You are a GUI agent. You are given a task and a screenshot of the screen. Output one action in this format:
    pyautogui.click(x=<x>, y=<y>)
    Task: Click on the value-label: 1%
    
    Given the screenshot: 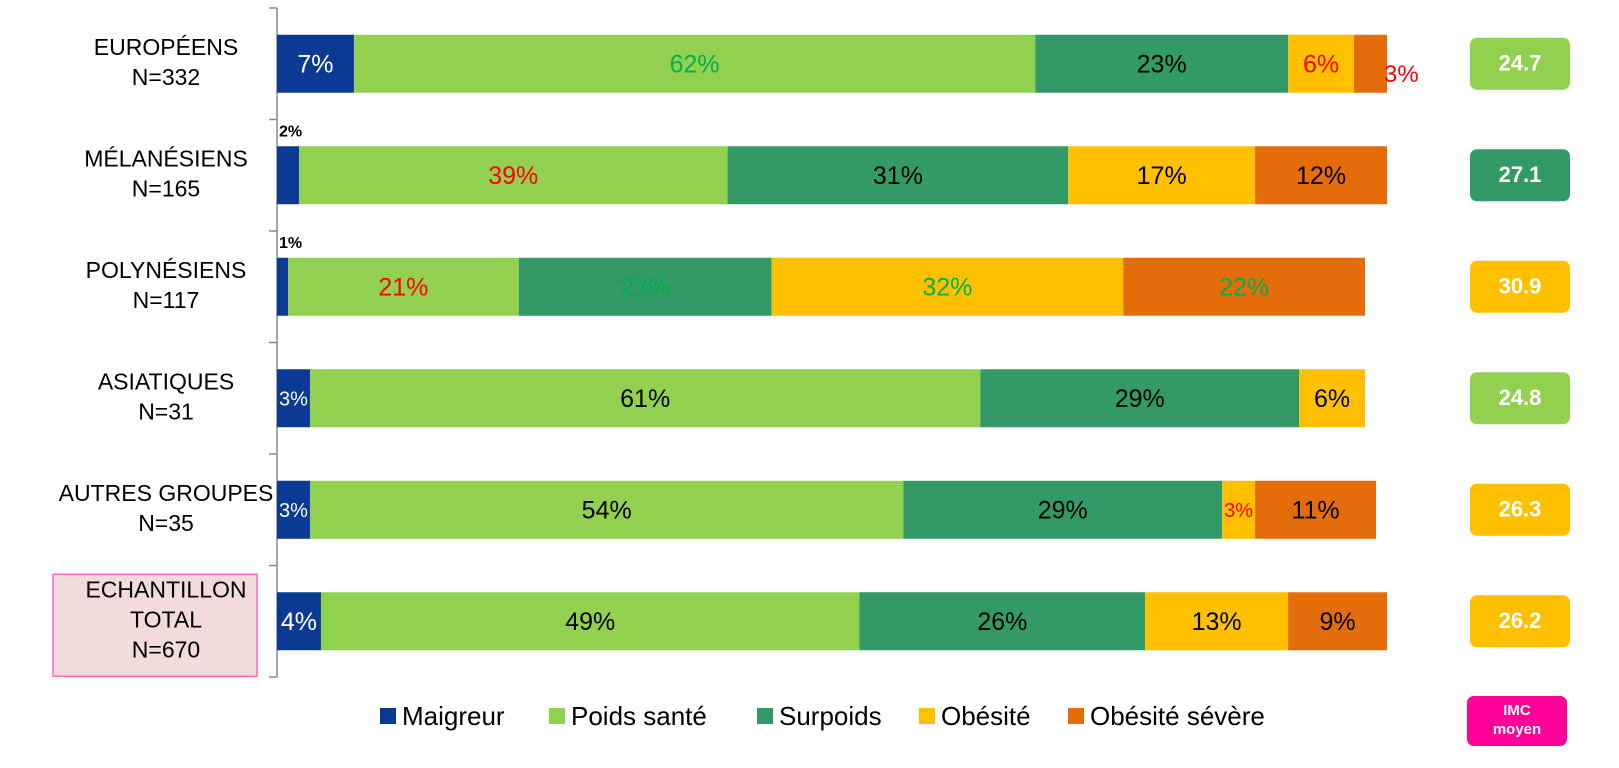 What is the action you would take?
    pyautogui.click(x=290, y=243)
    